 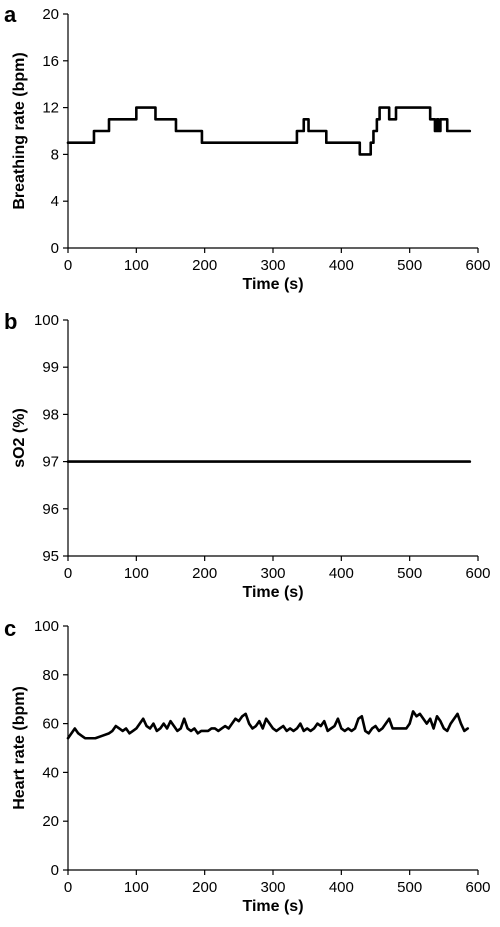 I want to click on panel-b-y-axis-title: sO2 (%), so click(x=19, y=438).